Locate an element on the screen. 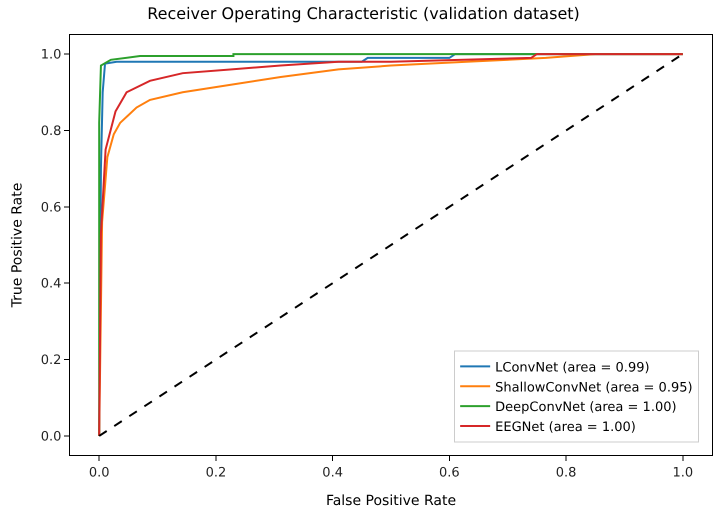 Image resolution: width=727 pixels, height=517 pixels. y-tick-label: 0.4 is located at coordinates (51, 284).